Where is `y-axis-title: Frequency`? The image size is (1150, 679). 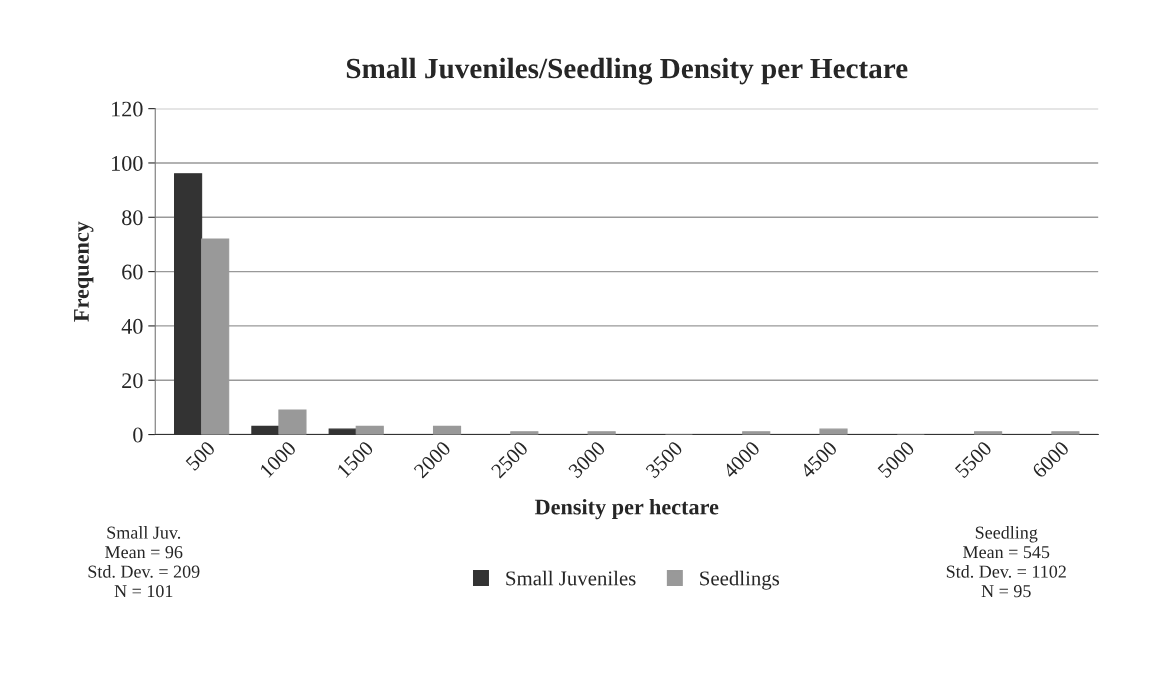
y-axis-title: Frequency is located at coordinates (84, 271).